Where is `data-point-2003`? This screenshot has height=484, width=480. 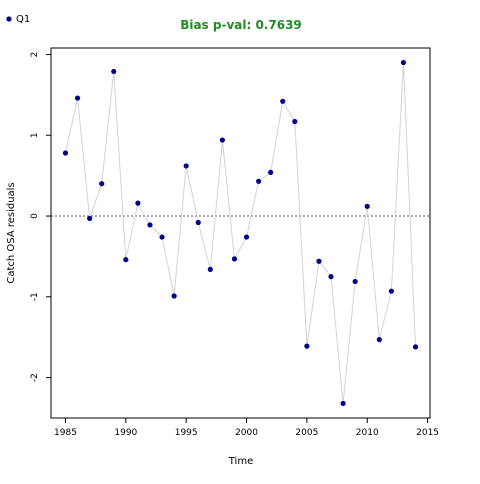
data-point-2003 is located at coordinates (283, 101).